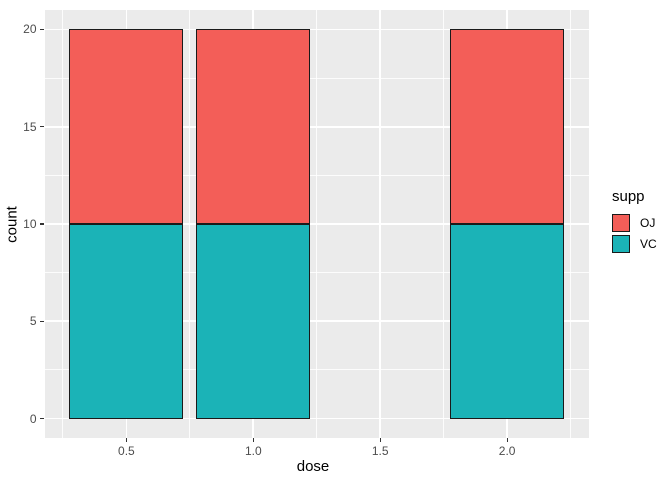  I want to click on legend: supp OJ VC, so click(634, 221).